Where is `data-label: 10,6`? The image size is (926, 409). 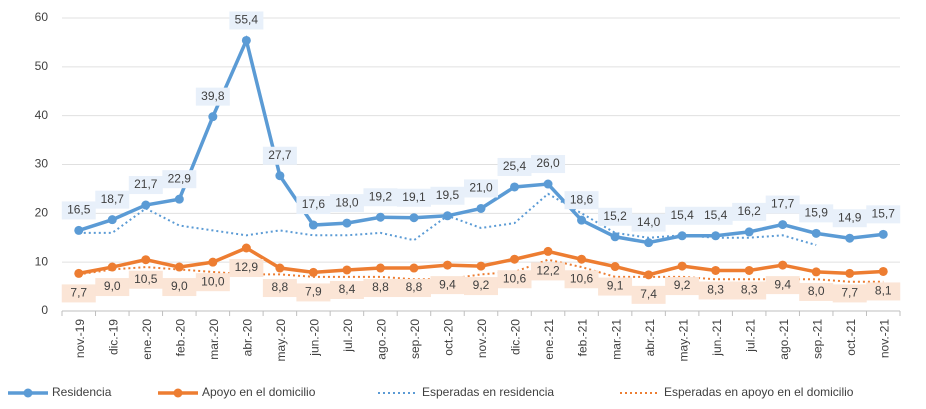
data-label: 10,6 is located at coordinates (515, 278).